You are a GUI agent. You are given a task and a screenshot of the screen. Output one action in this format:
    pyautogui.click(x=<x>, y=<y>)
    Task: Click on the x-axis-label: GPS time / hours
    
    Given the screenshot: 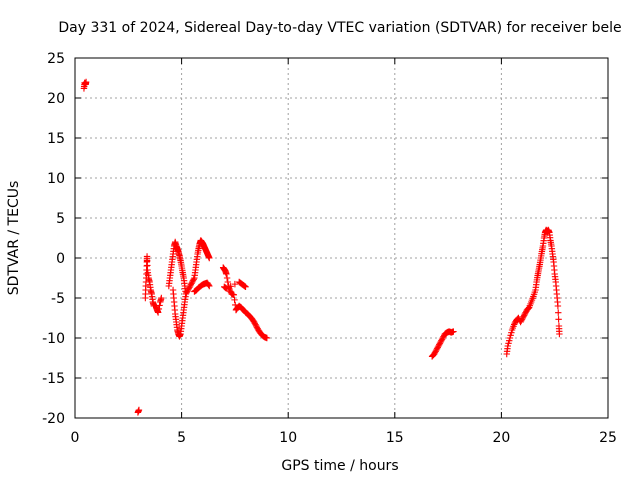 What is the action you would take?
    pyautogui.click(x=339, y=466)
    